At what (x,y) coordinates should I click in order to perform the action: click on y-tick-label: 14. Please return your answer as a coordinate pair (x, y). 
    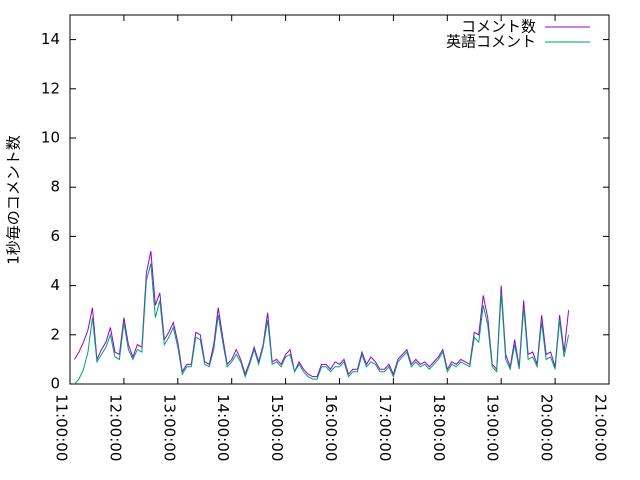
    Looking at the image, I should click on (50, 39).